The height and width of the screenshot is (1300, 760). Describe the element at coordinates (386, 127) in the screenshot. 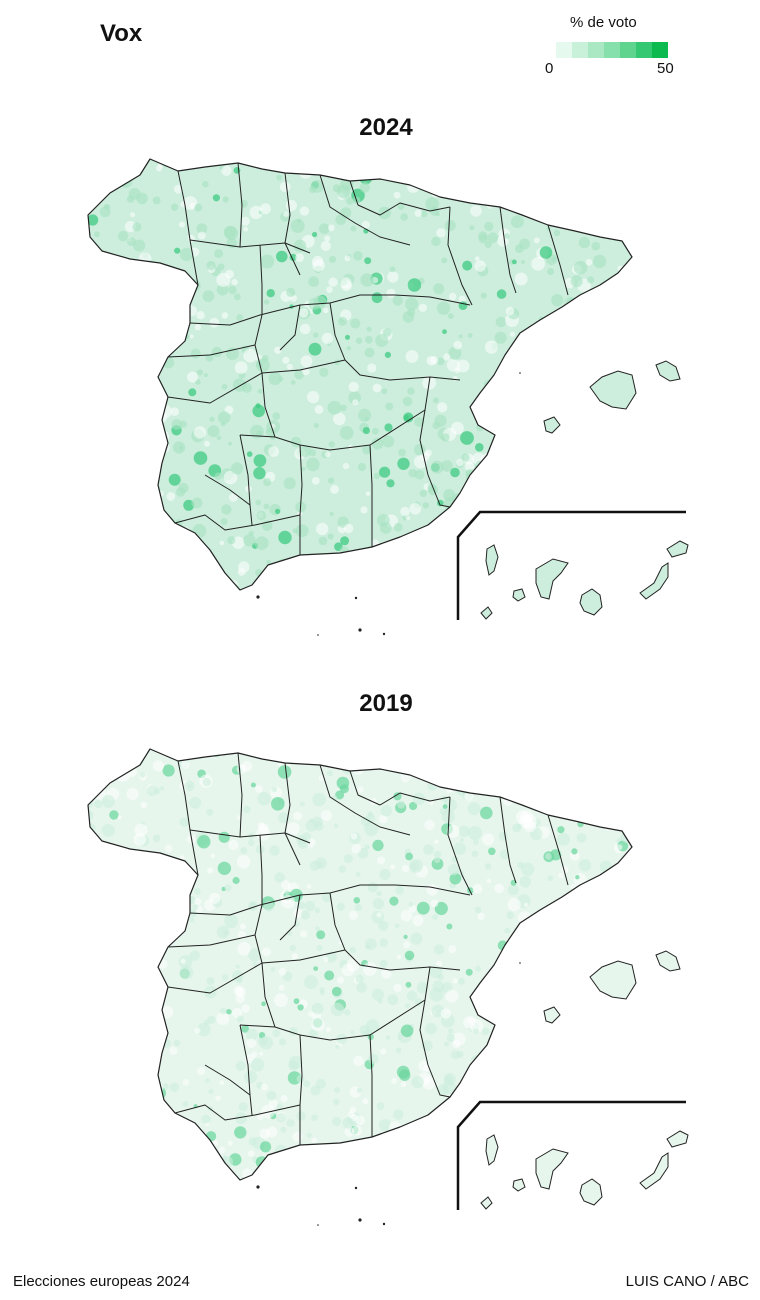

I see `map-title-2024: 2024` at that location.